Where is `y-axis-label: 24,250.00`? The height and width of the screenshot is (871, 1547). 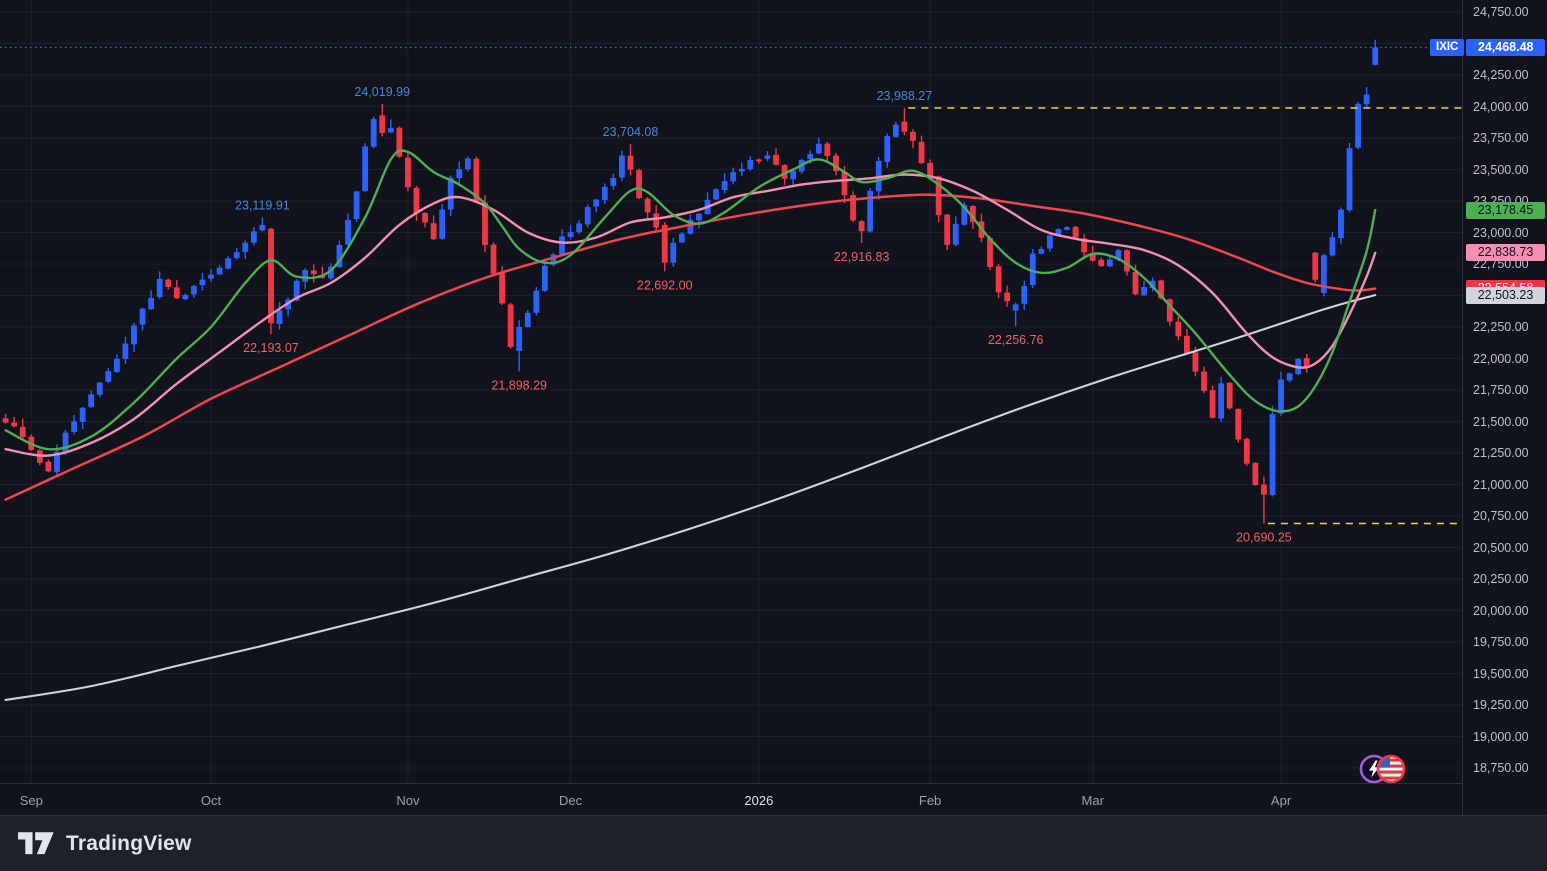
y-axis-label: 24,250.00 is located at coordinates (1501, 75).